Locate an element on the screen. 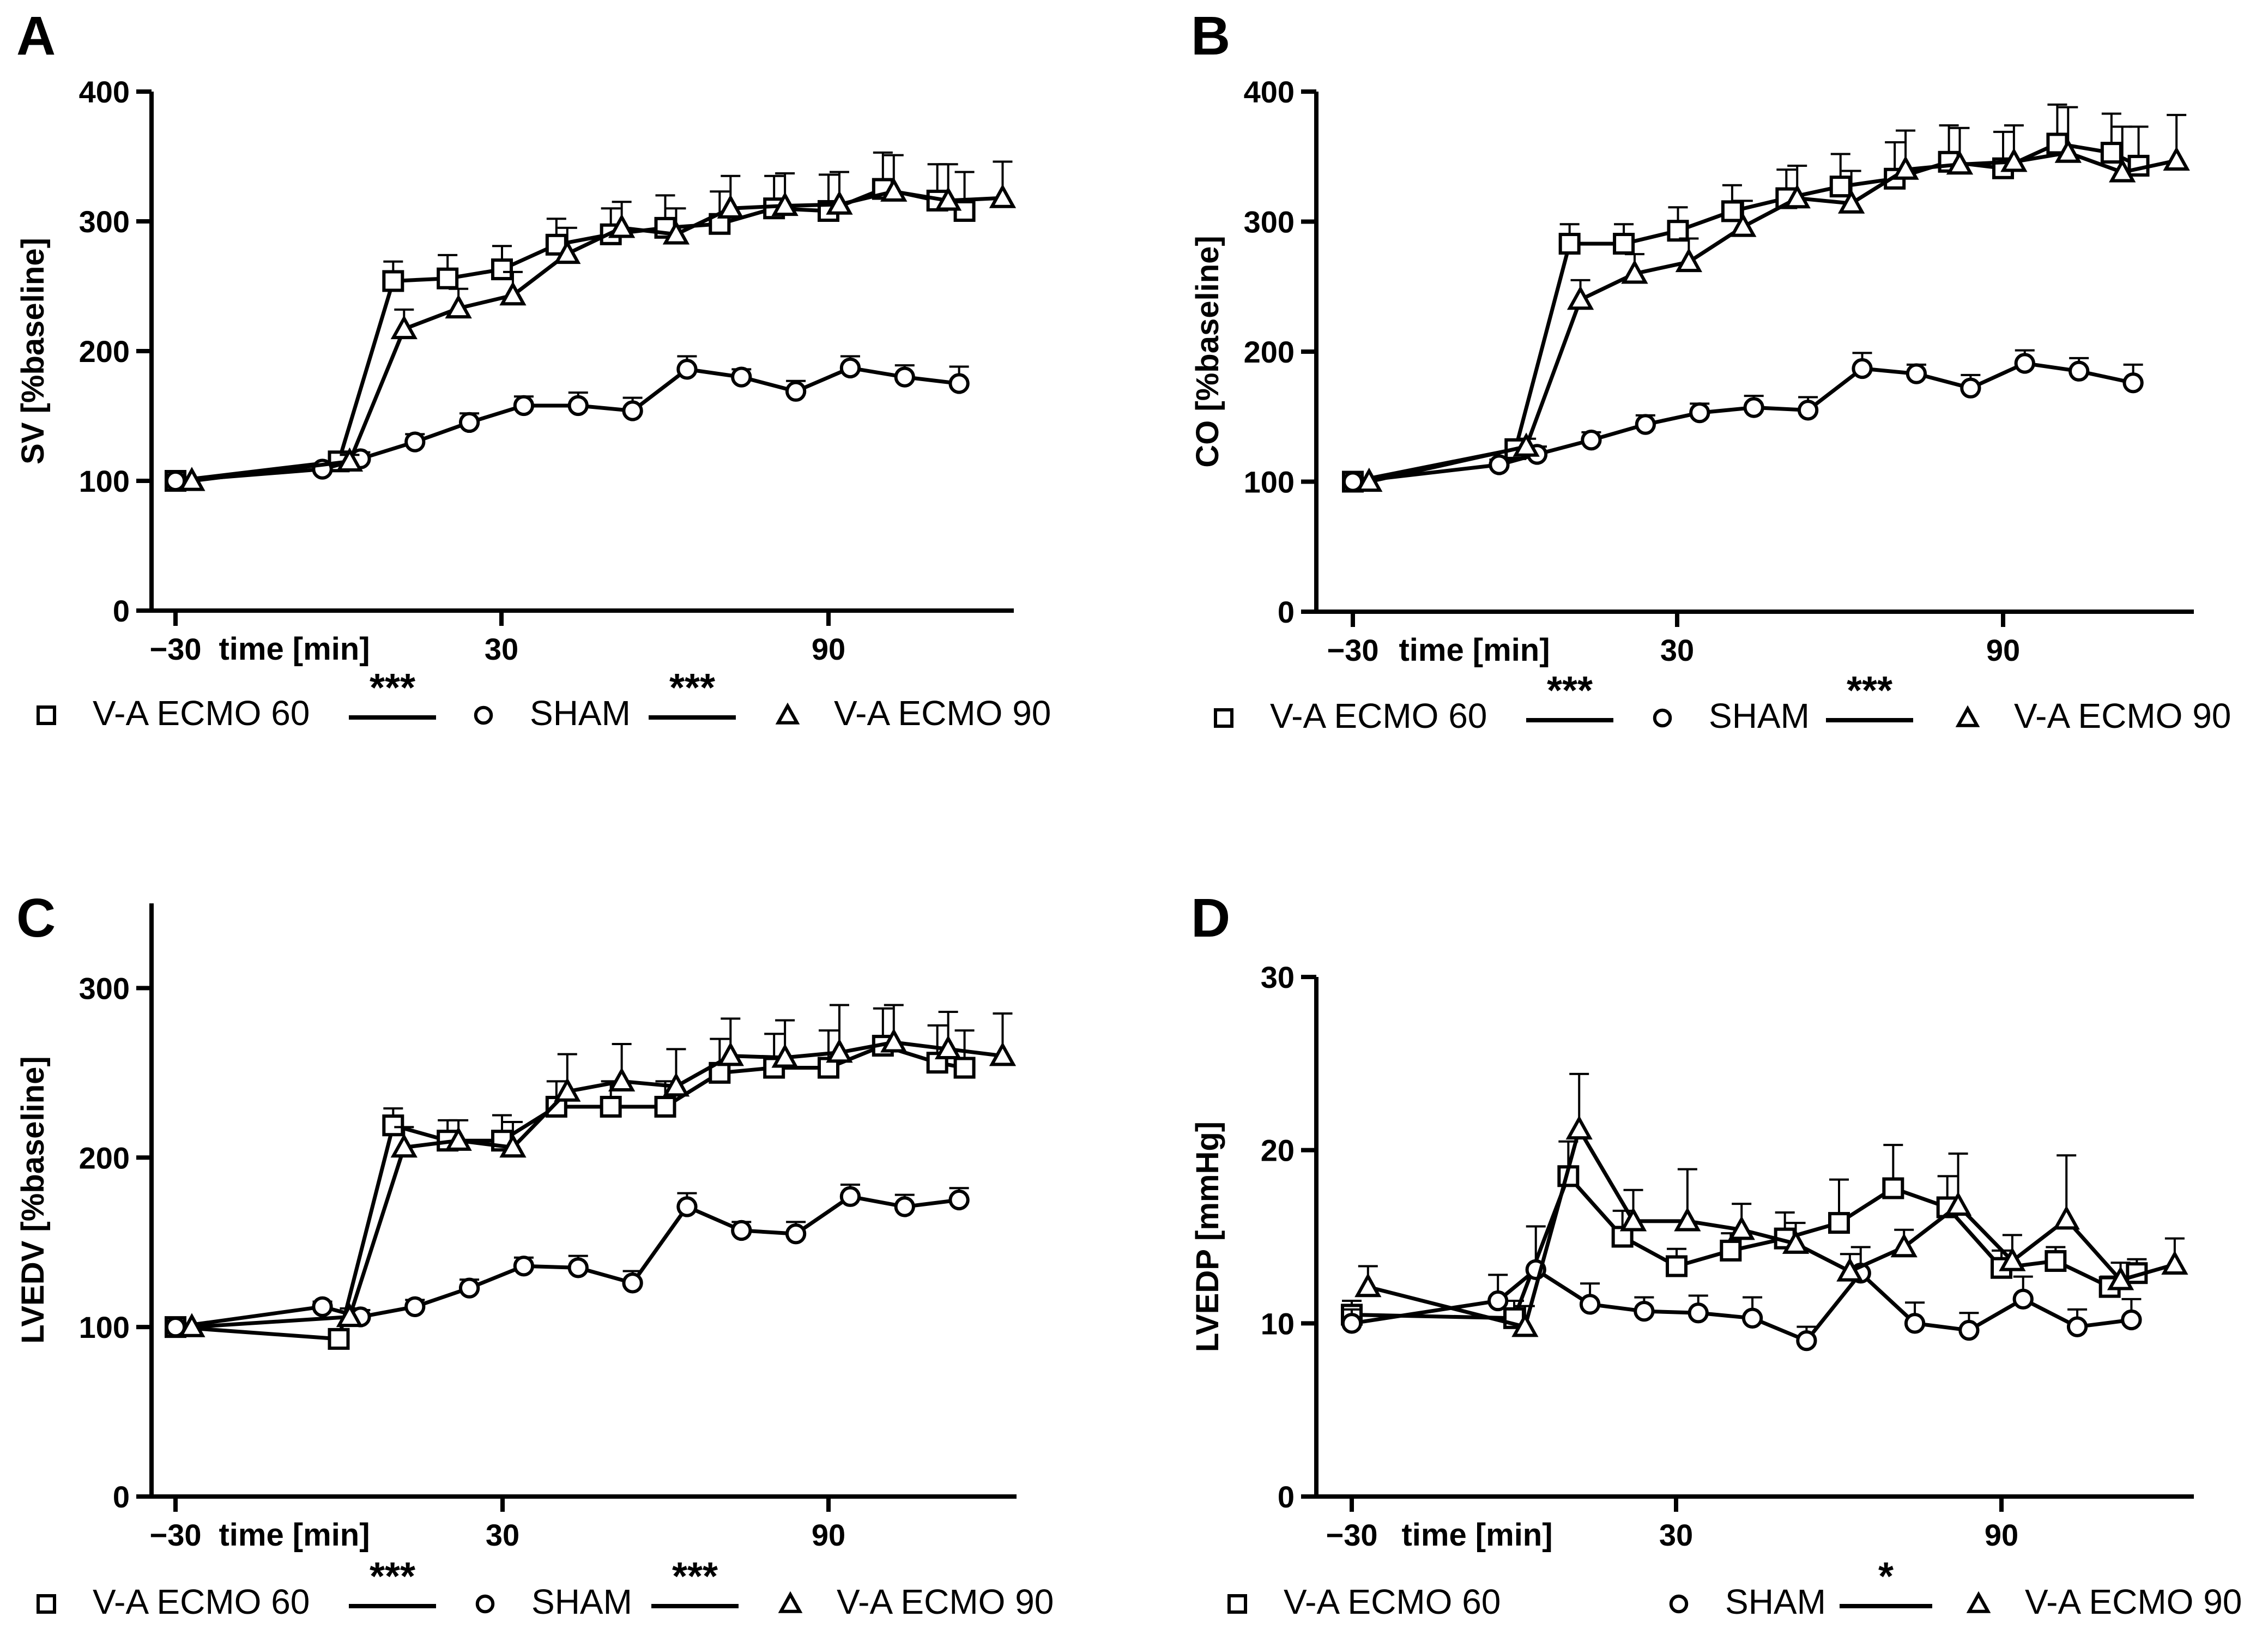 The height and width of the screenshot is (1641, 2268). x-tick-label: 90 is located at coordinates (828, 1535).